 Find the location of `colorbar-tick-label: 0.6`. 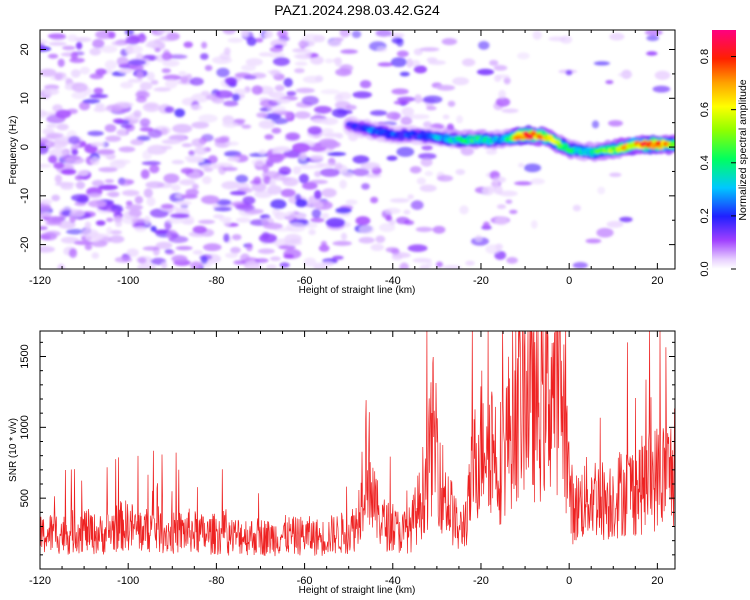

colorbar-tick-label: 0.6 is located at coordinates (705, 109).